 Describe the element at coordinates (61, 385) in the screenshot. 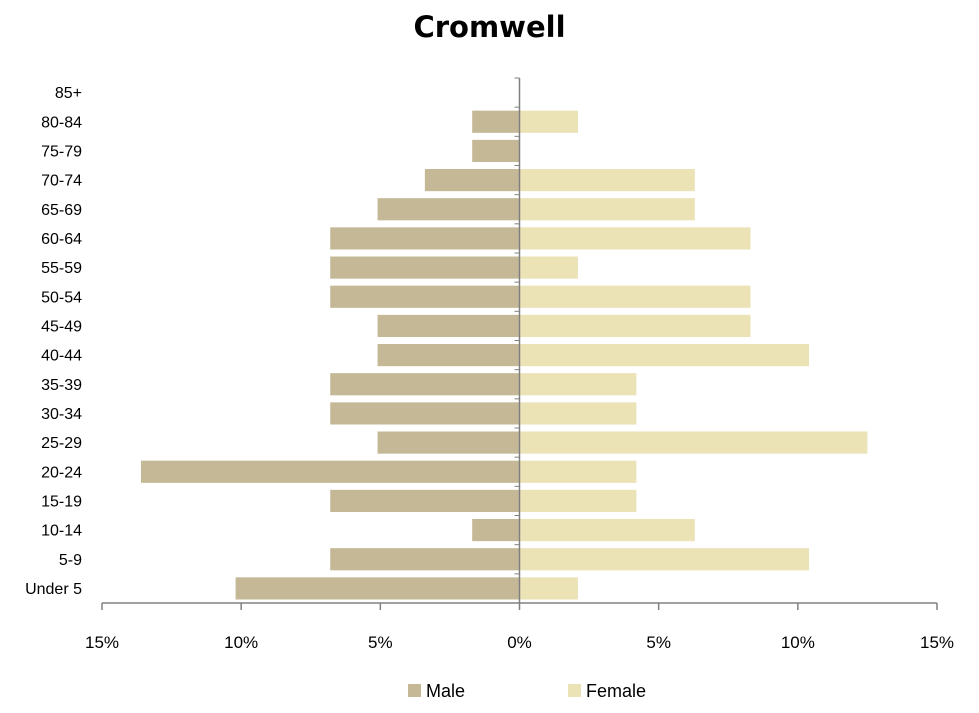

I see `category-label: 35-39` at that location.